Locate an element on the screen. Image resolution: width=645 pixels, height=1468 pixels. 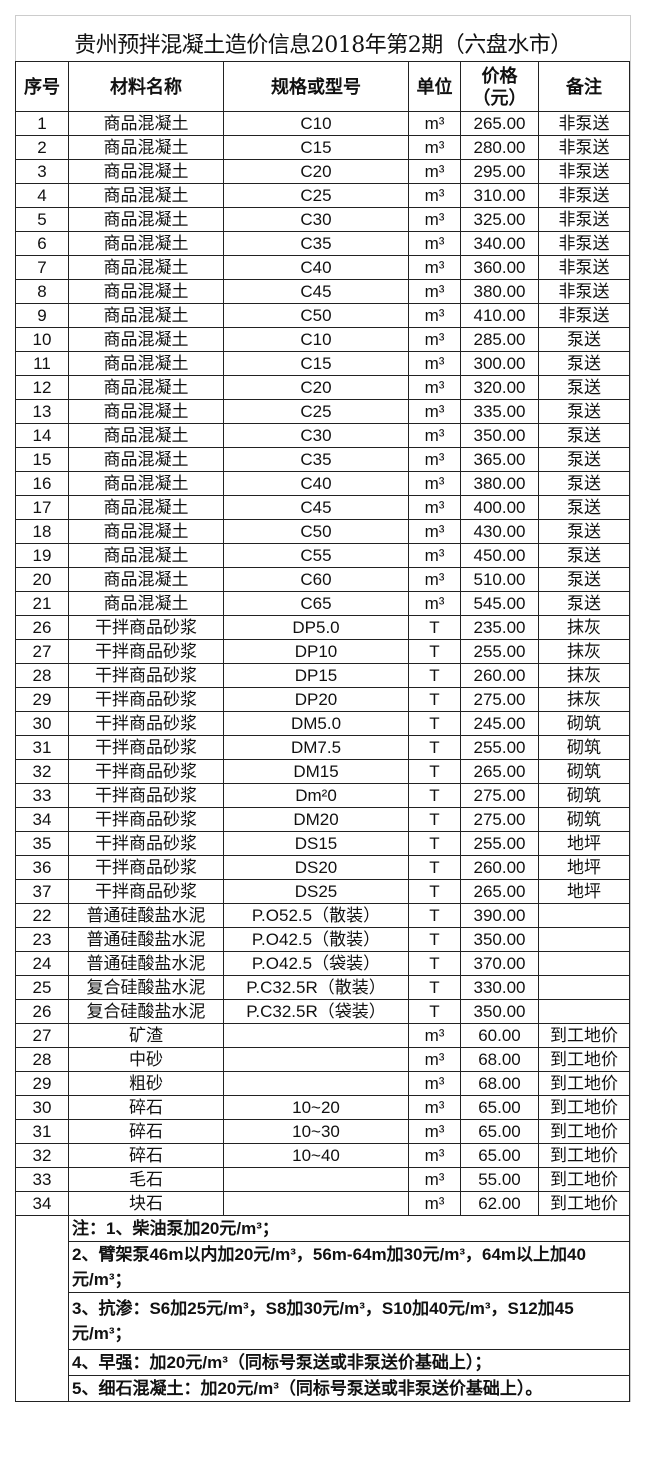
header-row: 序号 材料名称 规格或型号 单位 价格 （元） 备注 is located at coordinates (322, 86).